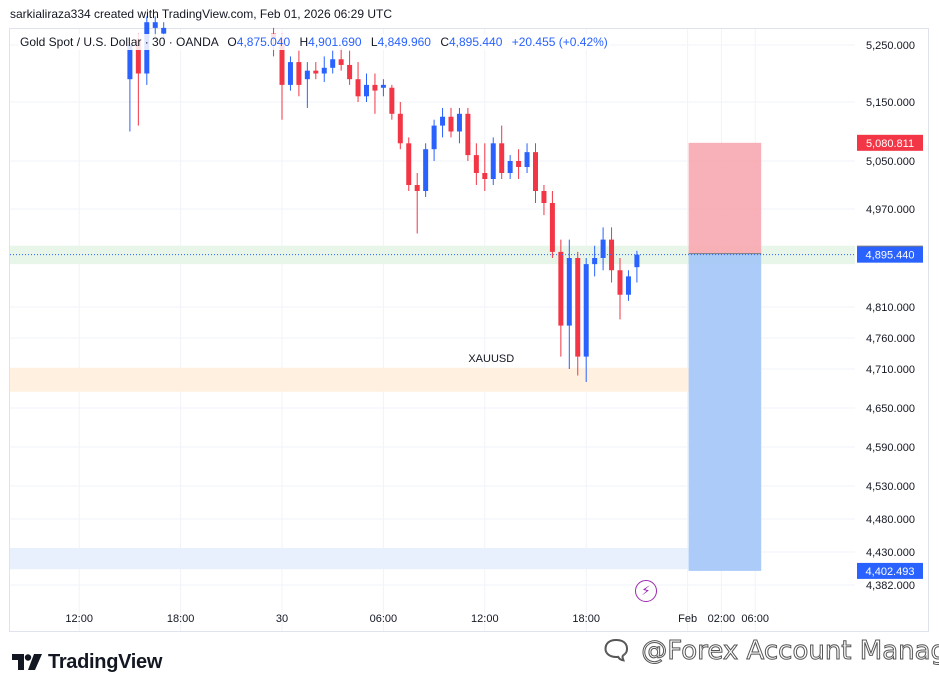  I want to click on x-tick-label: 02:00, so click(722, 619).